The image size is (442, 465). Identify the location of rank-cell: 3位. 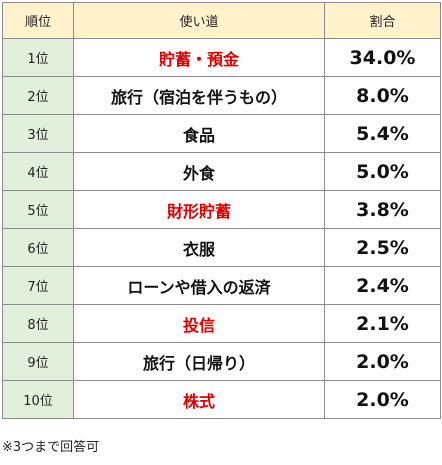
(38, 133).